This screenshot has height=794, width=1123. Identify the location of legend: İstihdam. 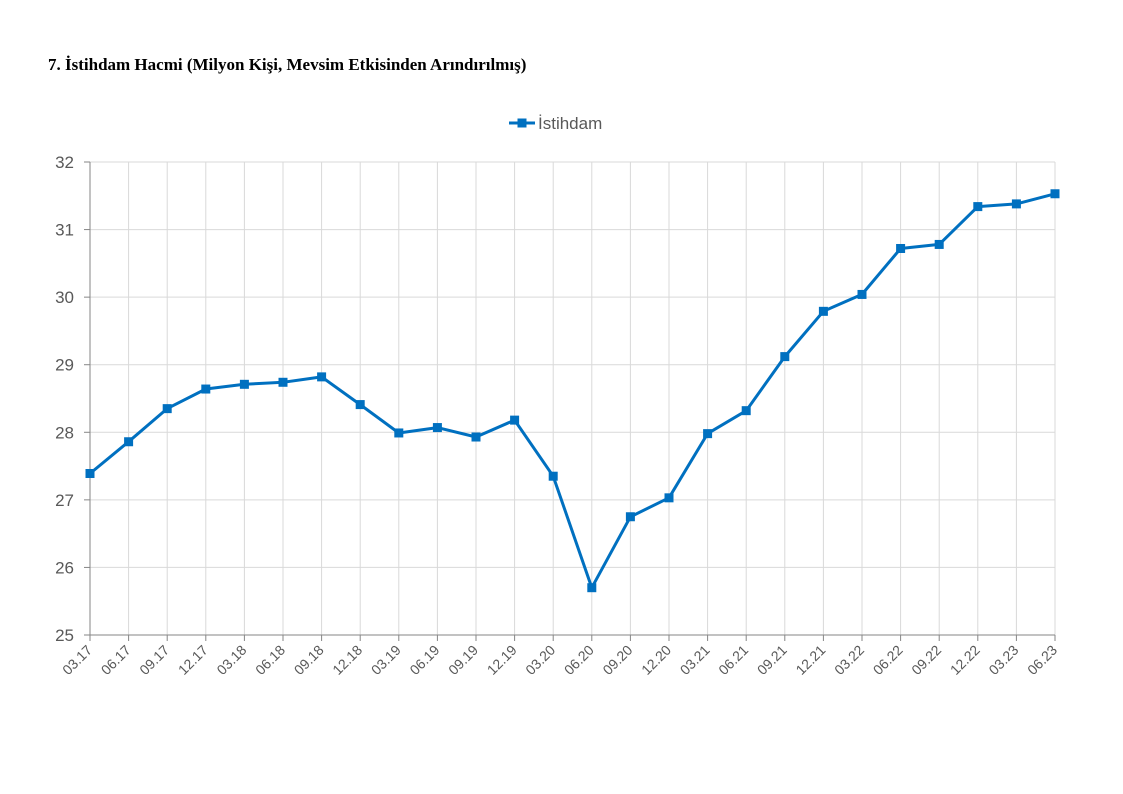
(555, 123).